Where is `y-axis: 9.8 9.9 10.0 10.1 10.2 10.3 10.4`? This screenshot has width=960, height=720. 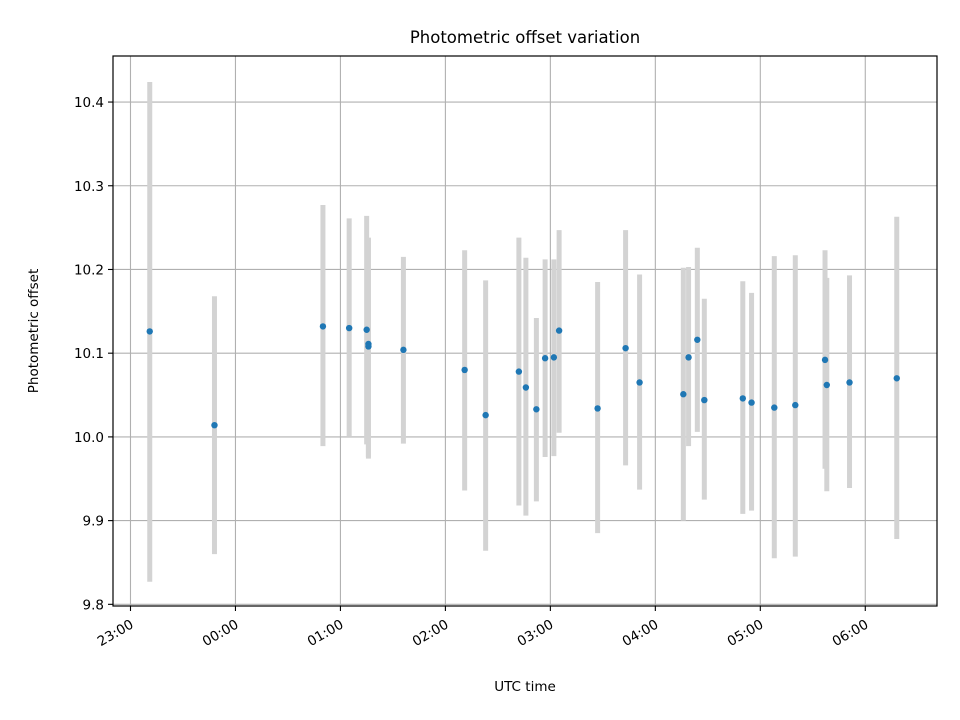 y-axis: 9.8 9.9 10.0 10.1 10.2 10.3 10.4 is located at coordinates (93, 354).